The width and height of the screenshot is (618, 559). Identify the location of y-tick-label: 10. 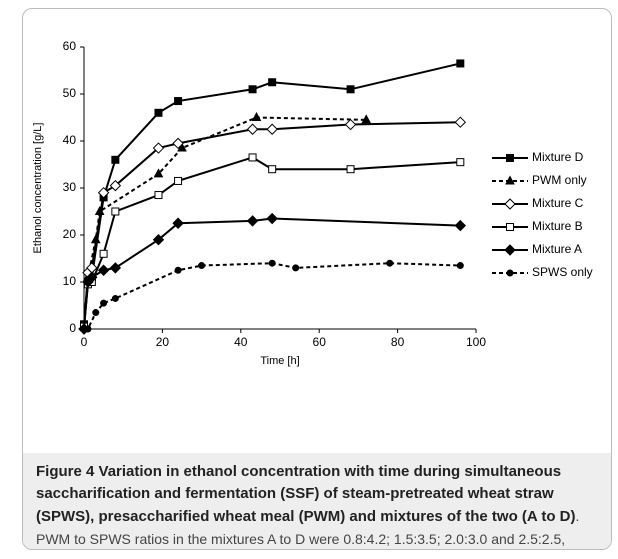
(70, 281).